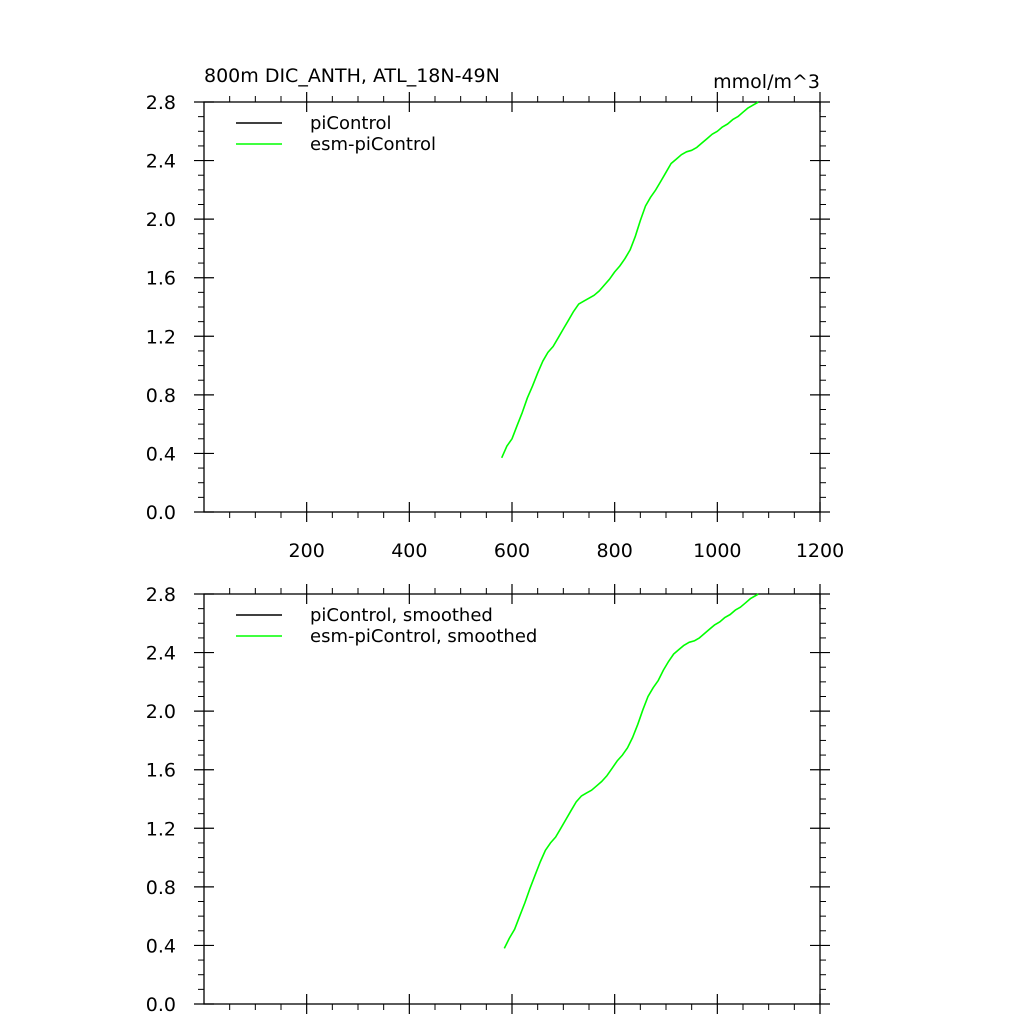 The height and width of the screenshot is (1024, 1024). I want to click on legend-label: piControl, so click(351, 123).